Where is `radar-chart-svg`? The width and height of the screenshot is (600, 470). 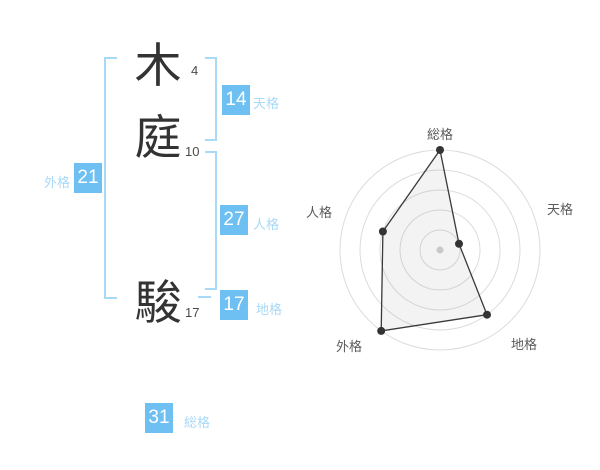 radar-chart-svg is located at coordinates (440, 248).